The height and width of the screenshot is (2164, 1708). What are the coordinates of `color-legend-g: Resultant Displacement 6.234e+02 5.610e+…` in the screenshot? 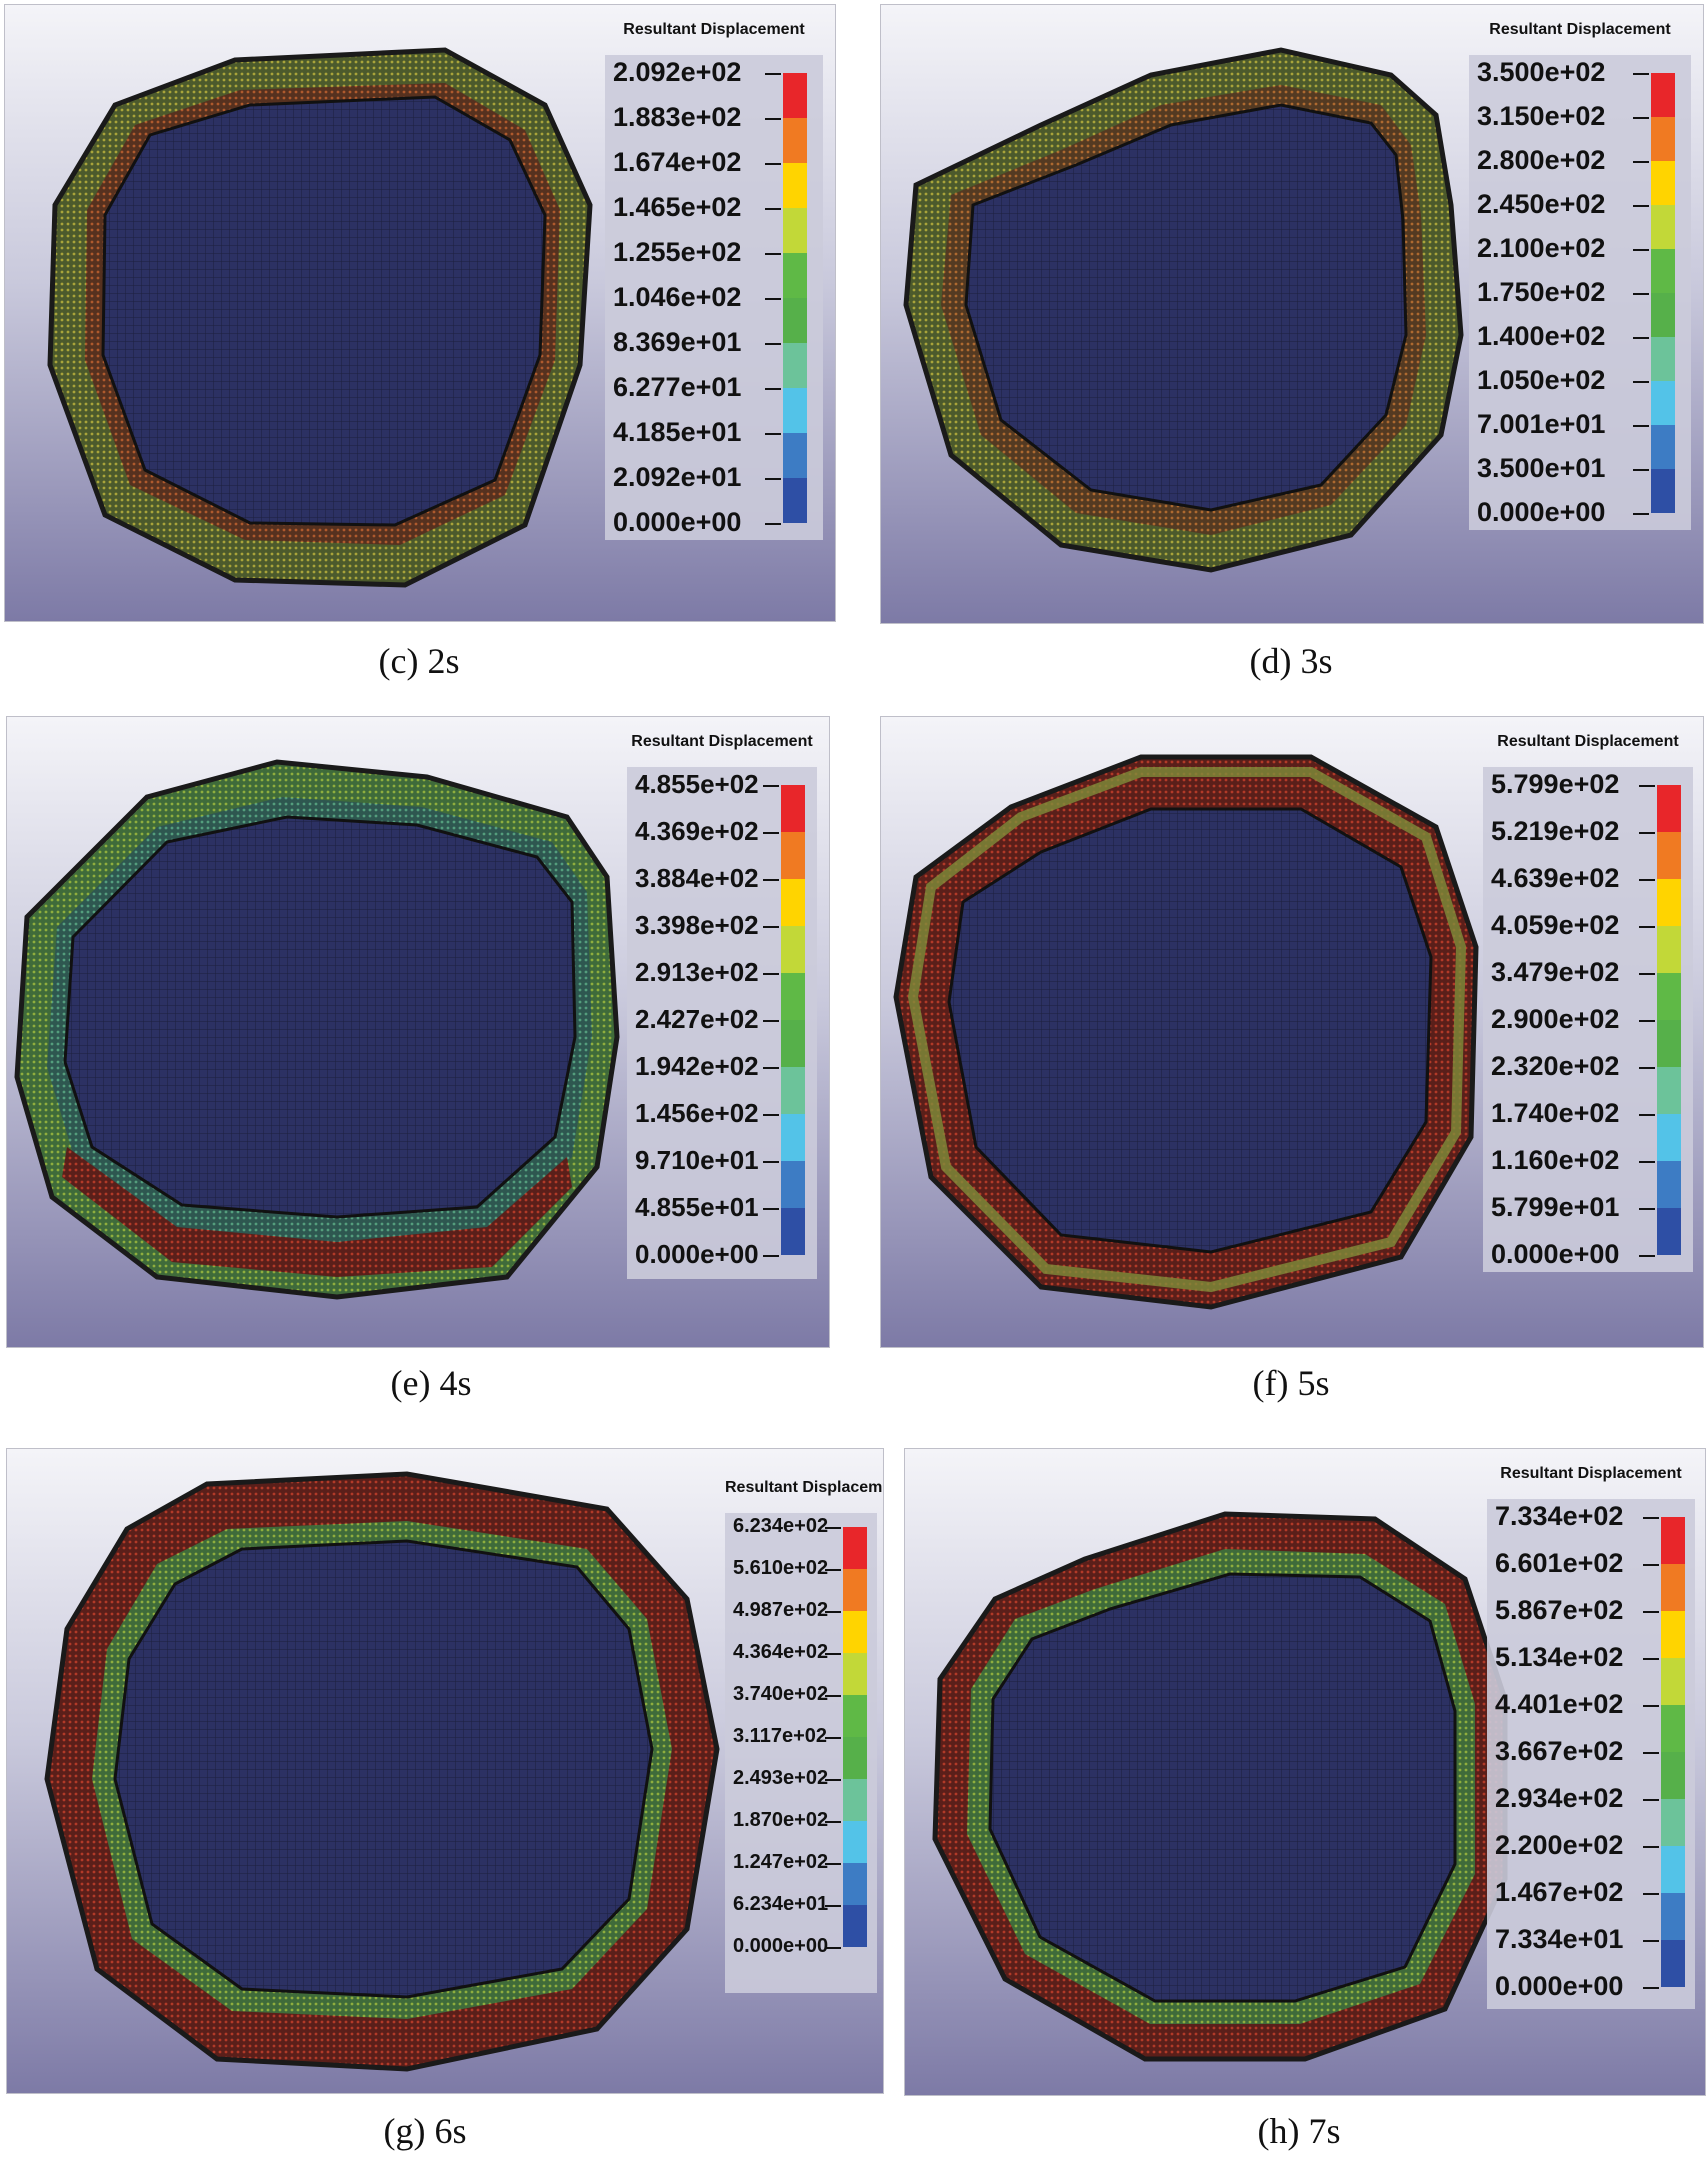 It's located at (804, 1736).